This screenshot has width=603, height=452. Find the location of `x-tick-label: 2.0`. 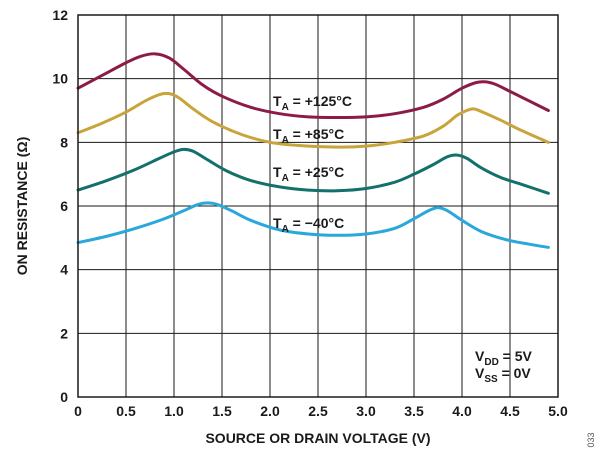

x-tick-label: 2.0 is located at coordinates (270, 411).